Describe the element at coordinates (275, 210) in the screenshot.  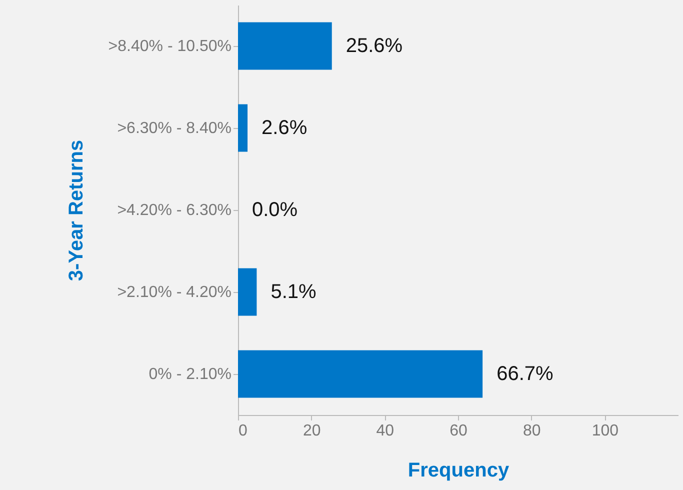
I see `data-label: 0.0%` at that location.